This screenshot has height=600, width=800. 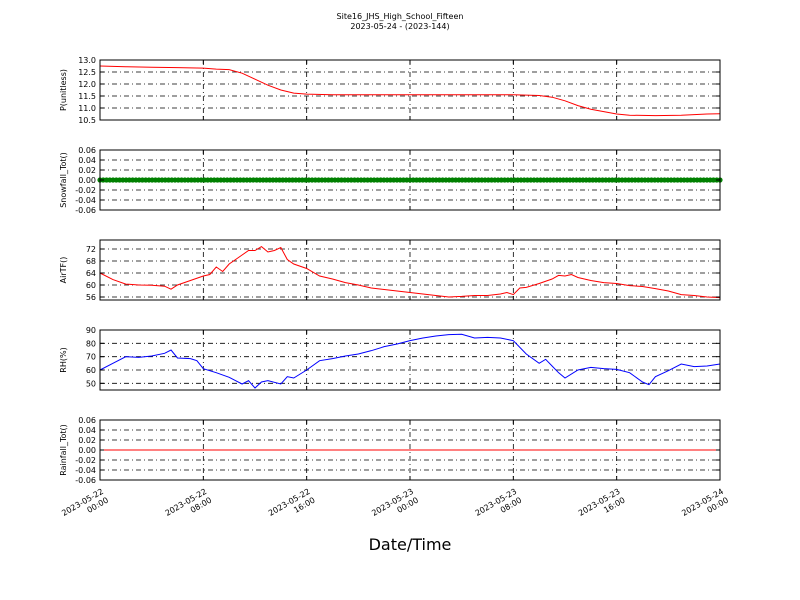 I want to click on y-tick-label: 12.0, so click(x=87, y=84).